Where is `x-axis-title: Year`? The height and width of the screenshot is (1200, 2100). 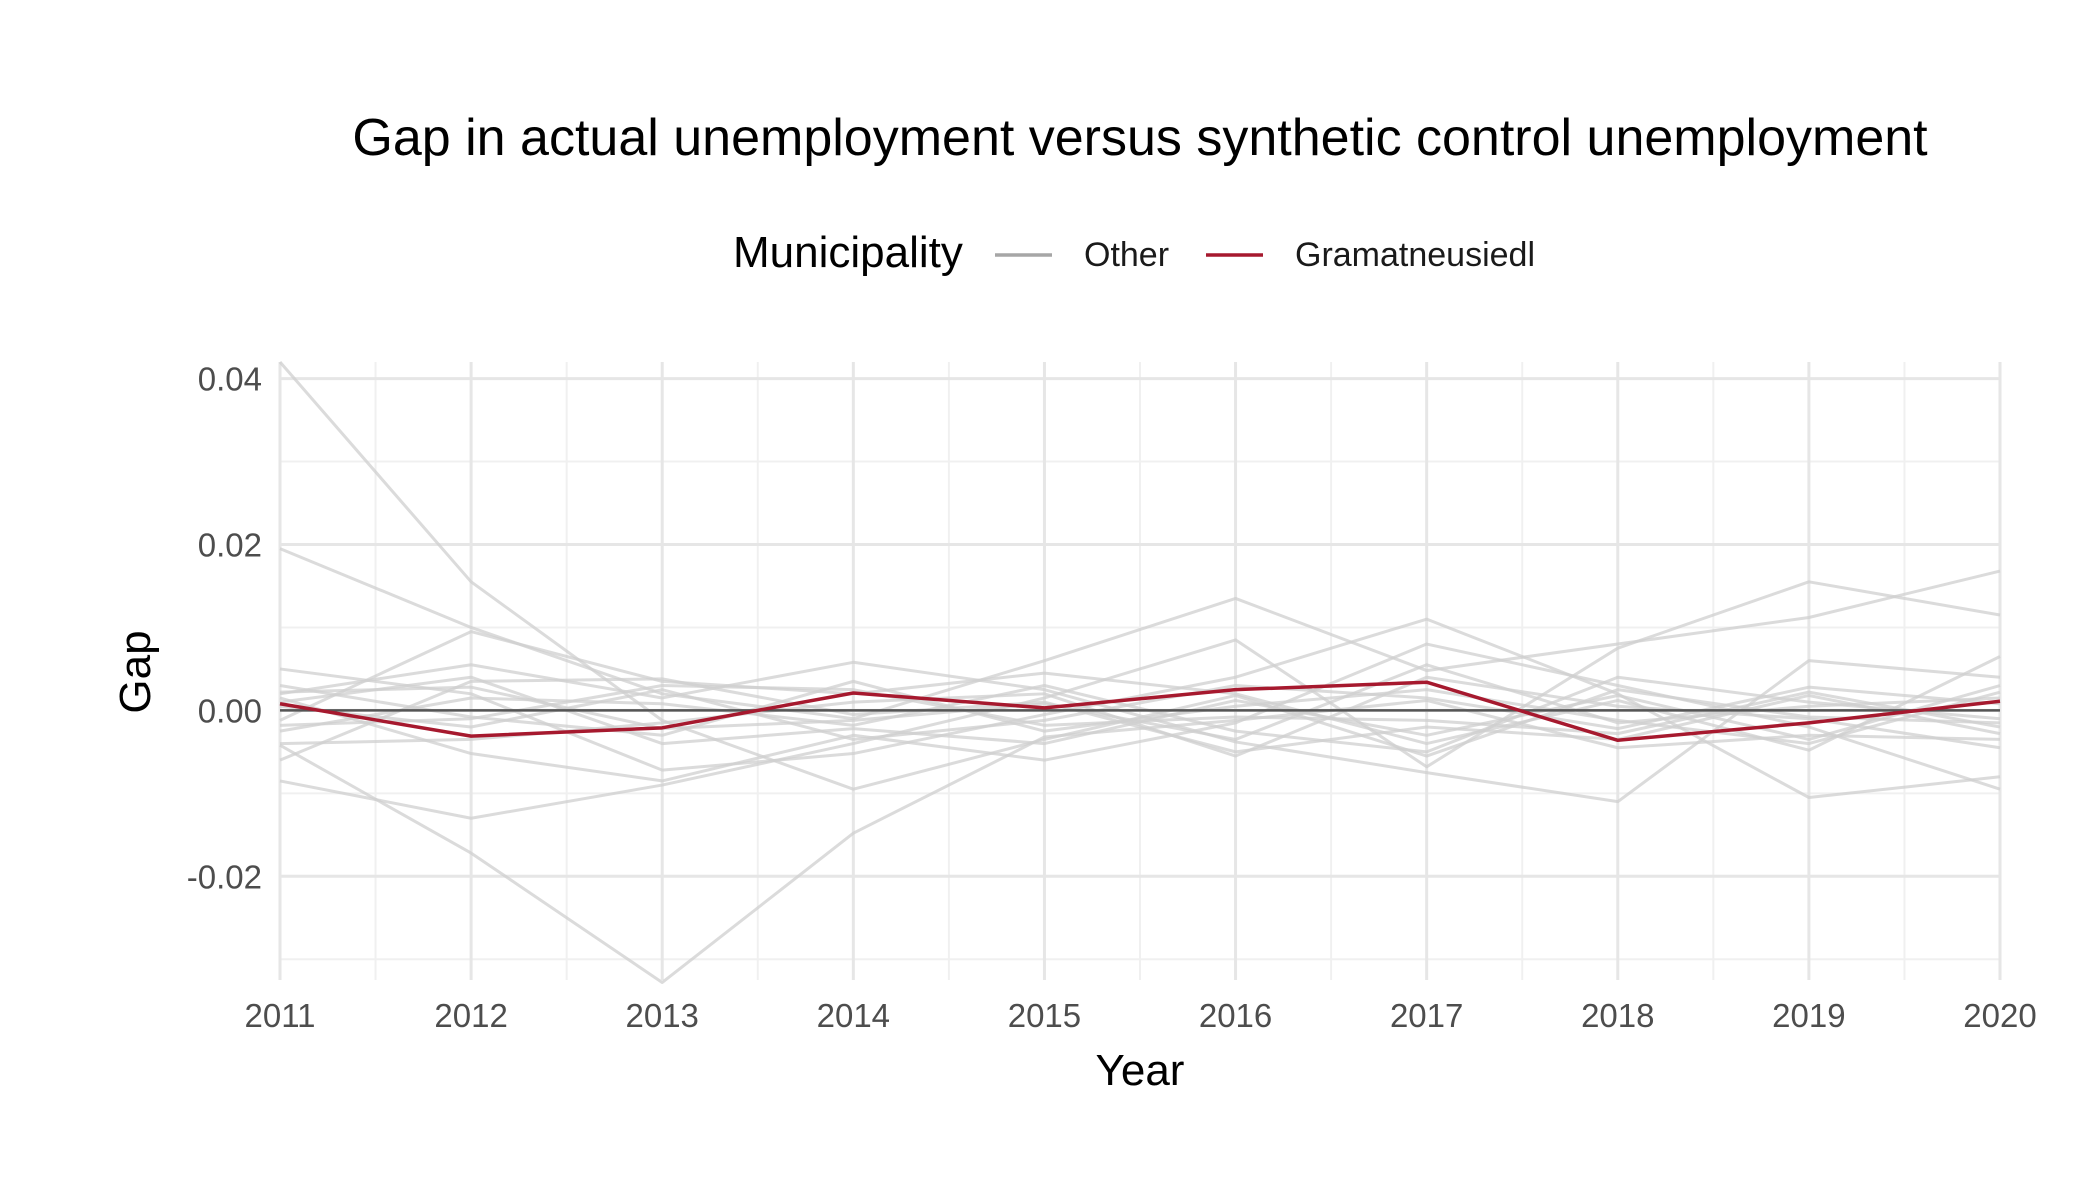
x-axis-title: Year is located at coordinates (1140, 1070).